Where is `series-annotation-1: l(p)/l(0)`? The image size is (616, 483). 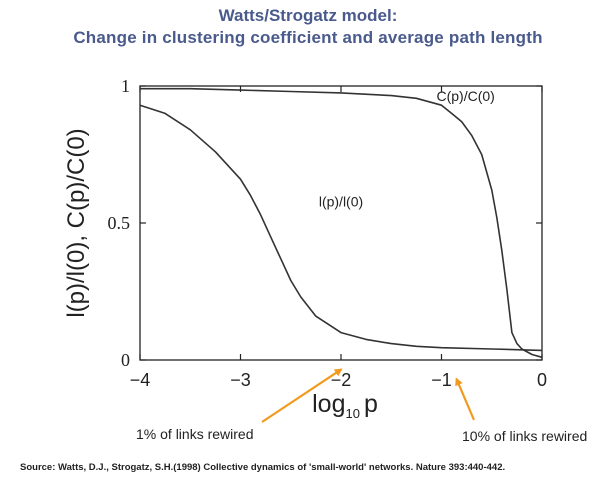 series-annotation-1: l(p)/l(0) is located at coordinates (341, 202).